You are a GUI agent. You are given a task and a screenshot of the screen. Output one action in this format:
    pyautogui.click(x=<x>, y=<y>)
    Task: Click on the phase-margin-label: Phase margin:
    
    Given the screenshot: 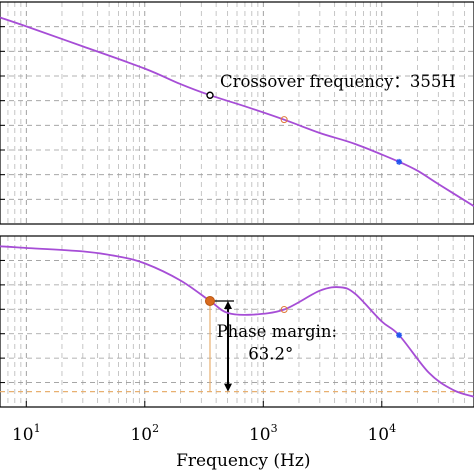 What is the action you would take?
    pyautogui.click(x=277, y=331)
    